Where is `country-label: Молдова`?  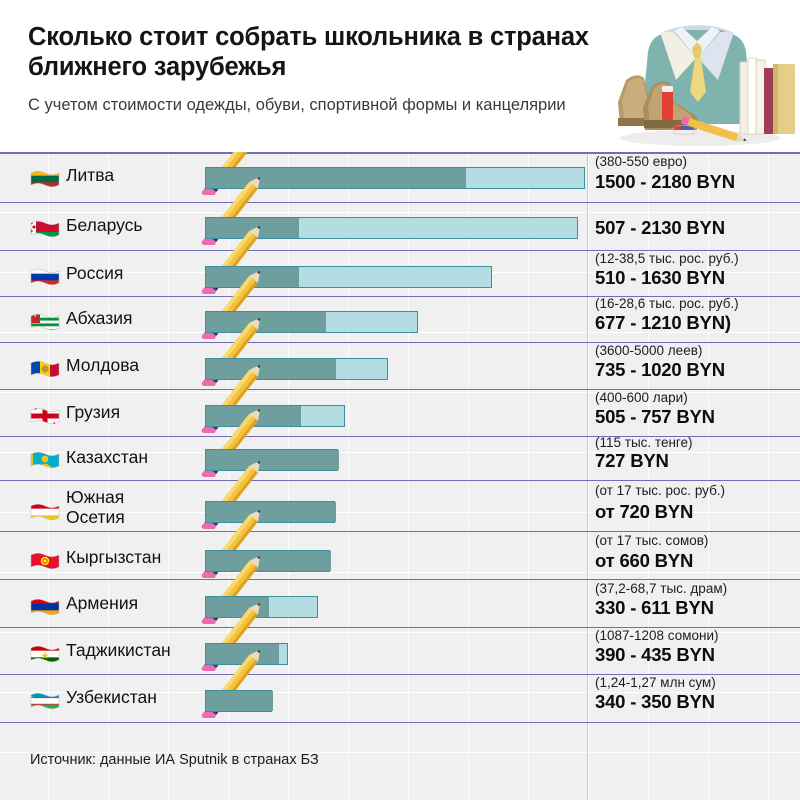 country-label: Молдова is located at coordinates (103, 365).